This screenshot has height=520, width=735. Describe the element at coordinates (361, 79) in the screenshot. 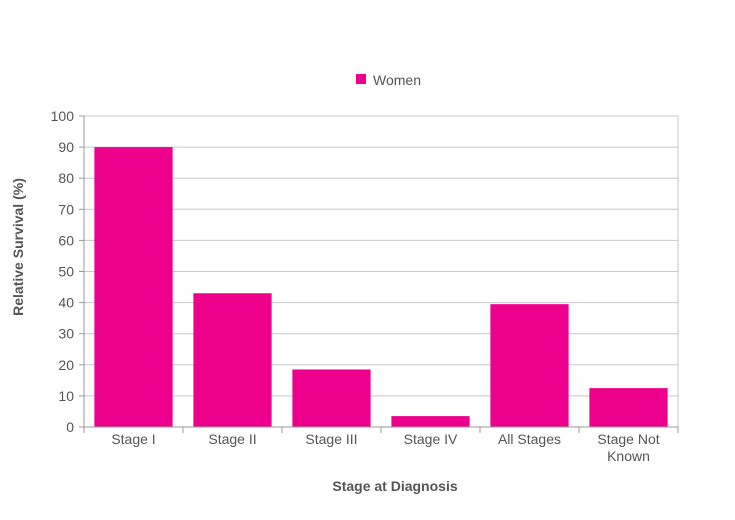

I see `legend-swatch-women` at that location.